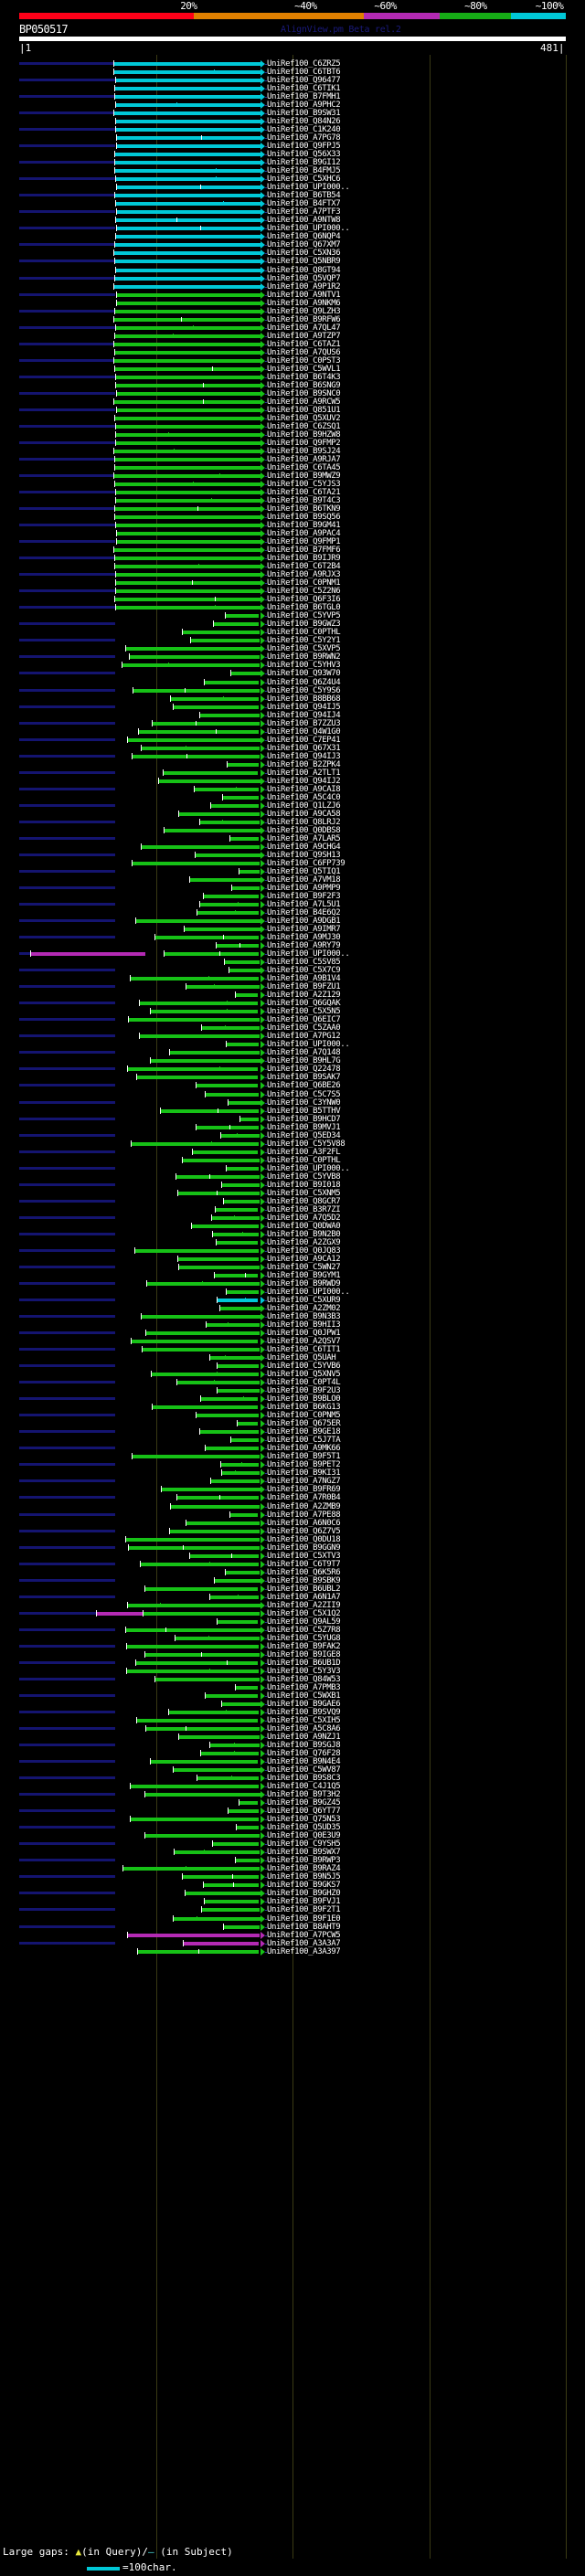 Image resolution: width=585 pixels, height=2576 pixels. What do you see at coordinates (293, 723) in the screenshot?
I see `alignment-row: UniRef100_B7ZZU3` at bounding box center [293, 723].